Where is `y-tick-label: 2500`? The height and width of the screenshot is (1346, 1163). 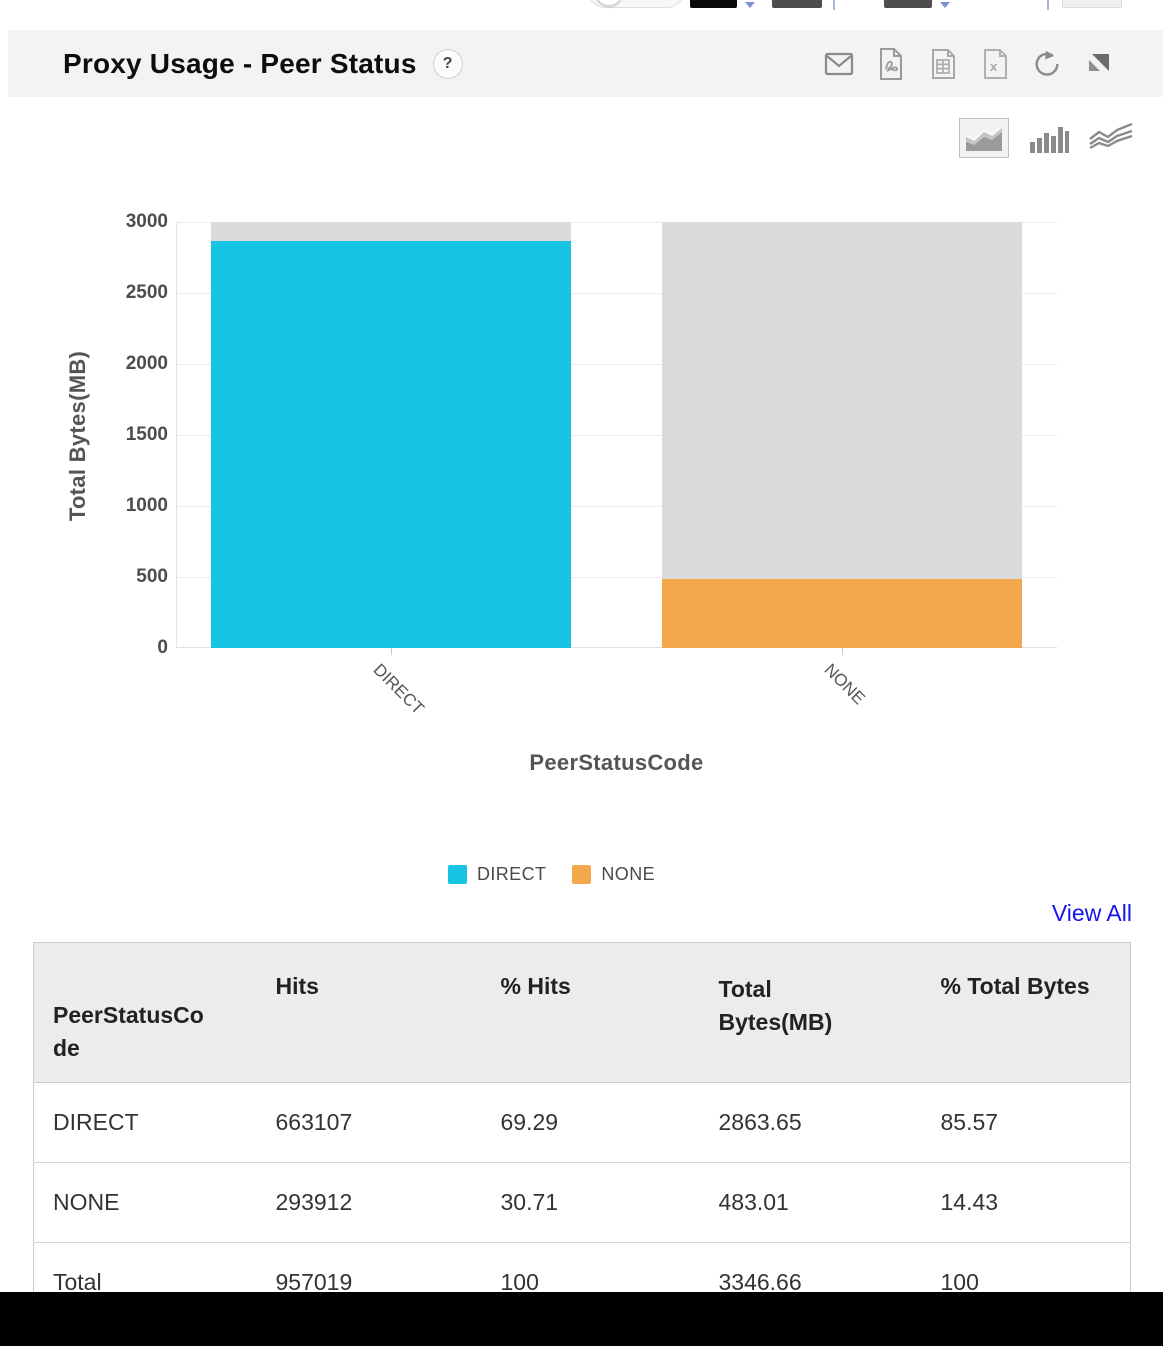
y-tick-label: 2500 is located at coordinates (146, 292).